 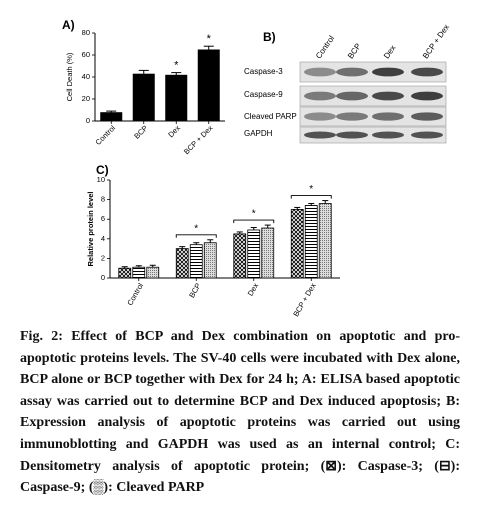 What do you see at coordinates (86, 98) in the screenshot?
I see `y-tick-label: 20` at bounding box center [86, 98].